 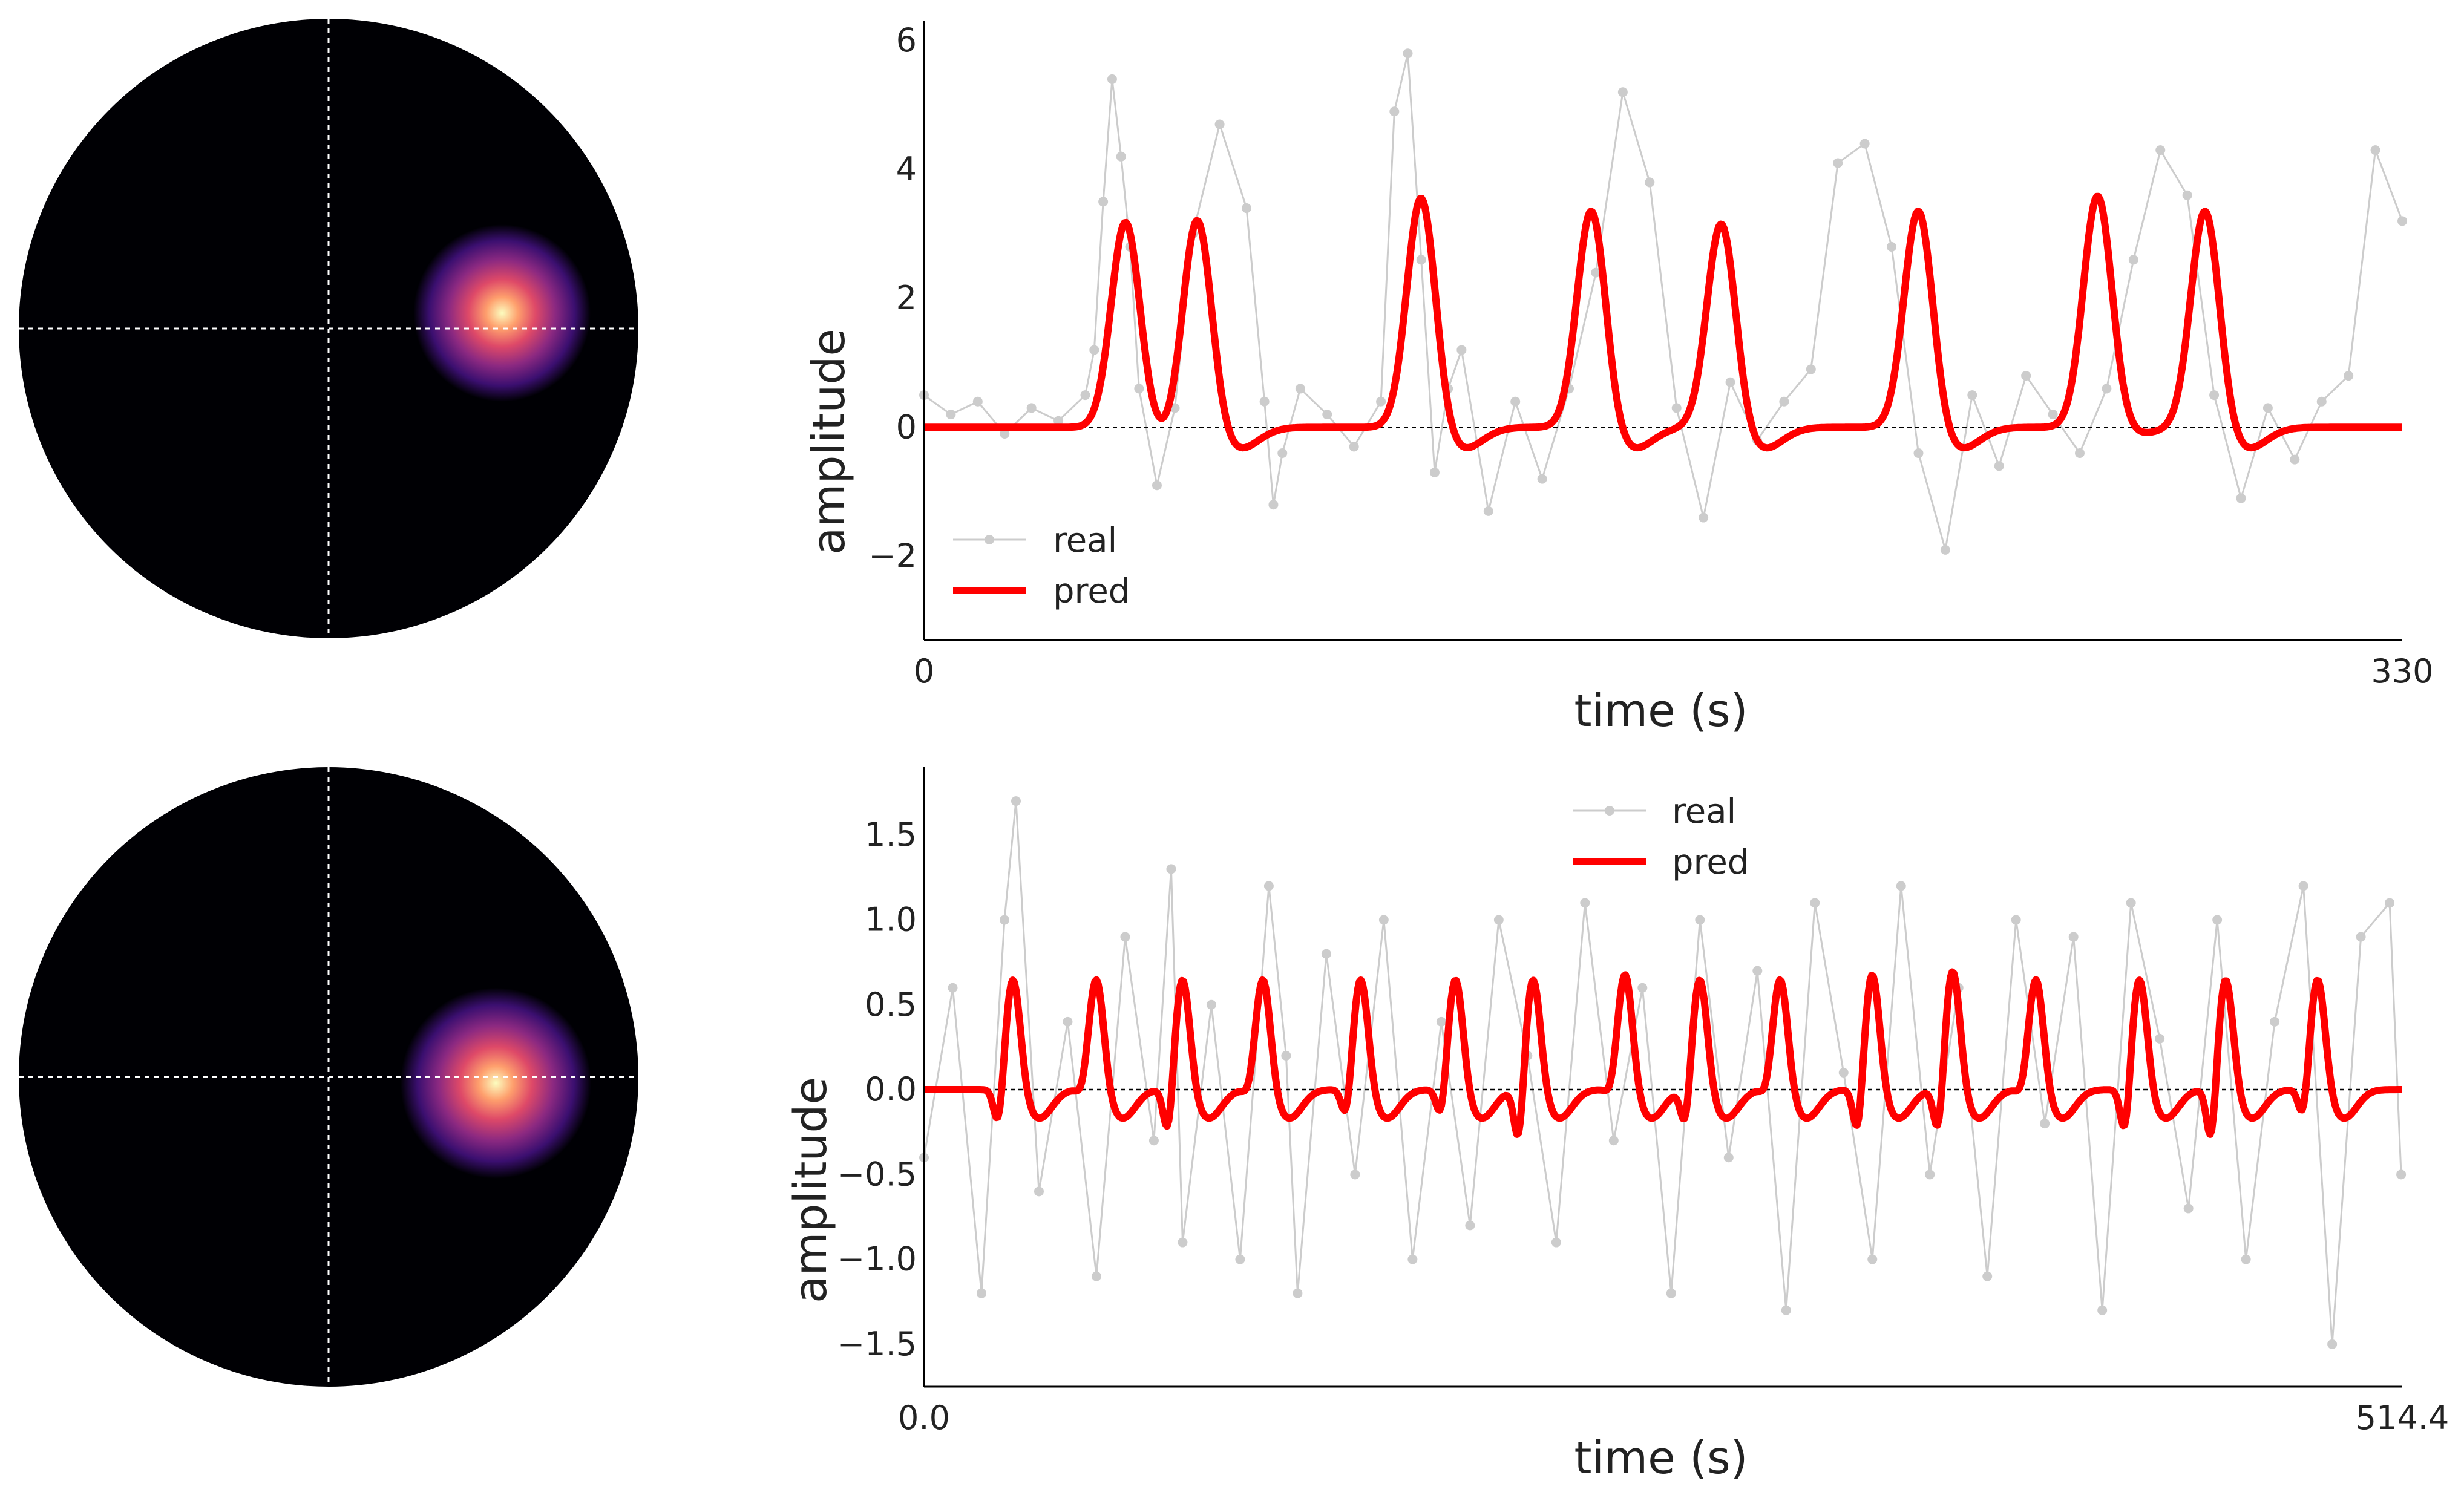 What do you see at coordinates (892, 298) in the screenshot?
I see `y-ticks: −2 0 2 4 6` at bounding box center [892, 298].